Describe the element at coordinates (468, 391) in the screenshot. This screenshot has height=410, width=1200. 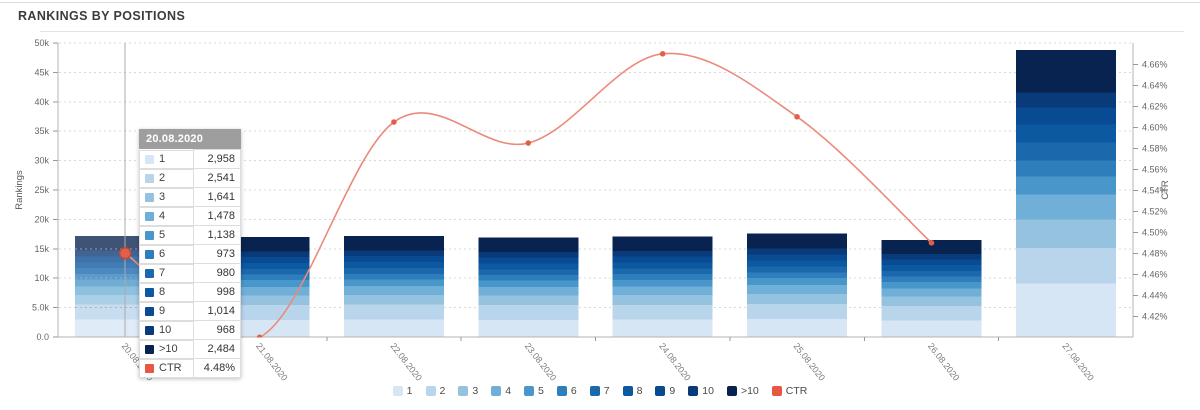
I see `legend-item-3: 3` at that location.